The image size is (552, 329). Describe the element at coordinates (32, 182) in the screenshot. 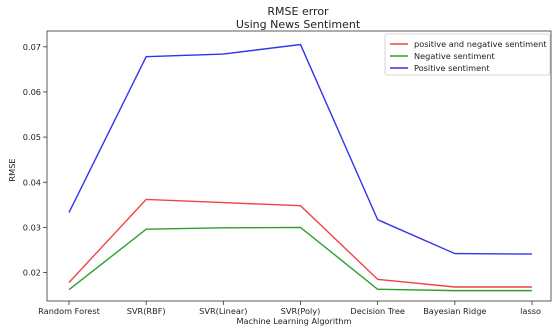

I see `y-tick-label: 0.04` at that location.